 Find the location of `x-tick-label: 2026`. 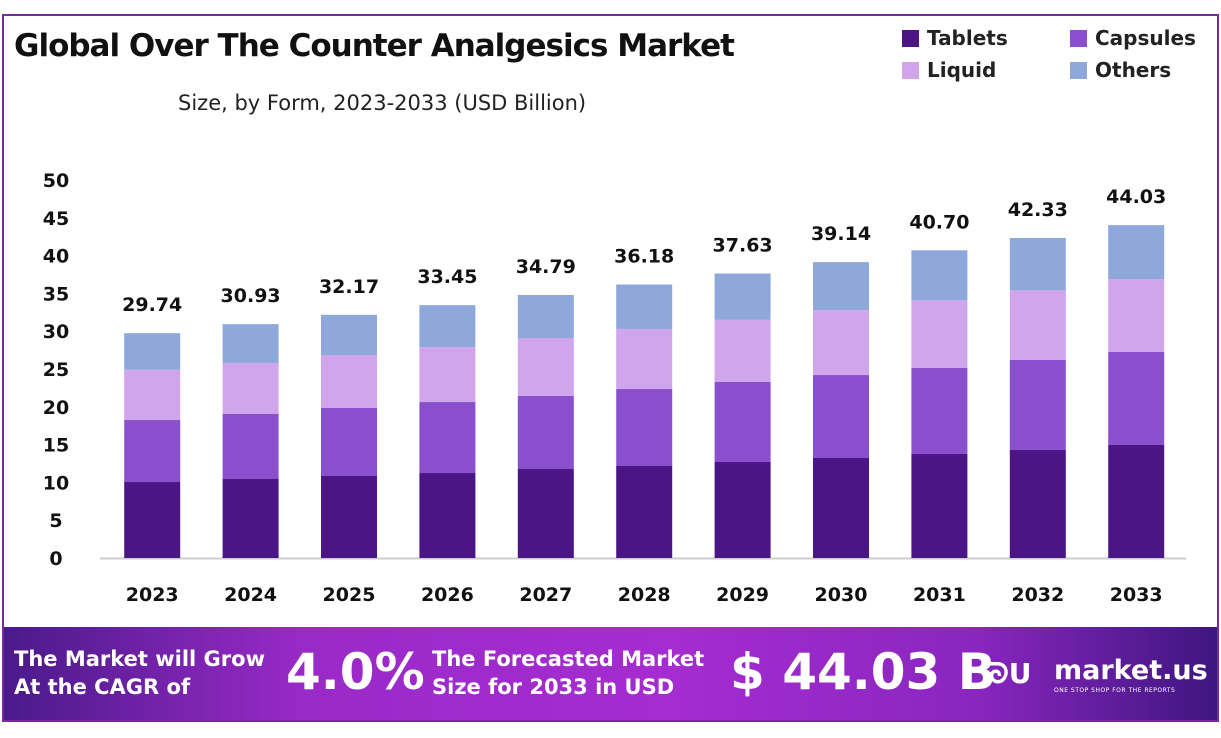

x-tick-label: 2026 is located at coordinates (447, 595).